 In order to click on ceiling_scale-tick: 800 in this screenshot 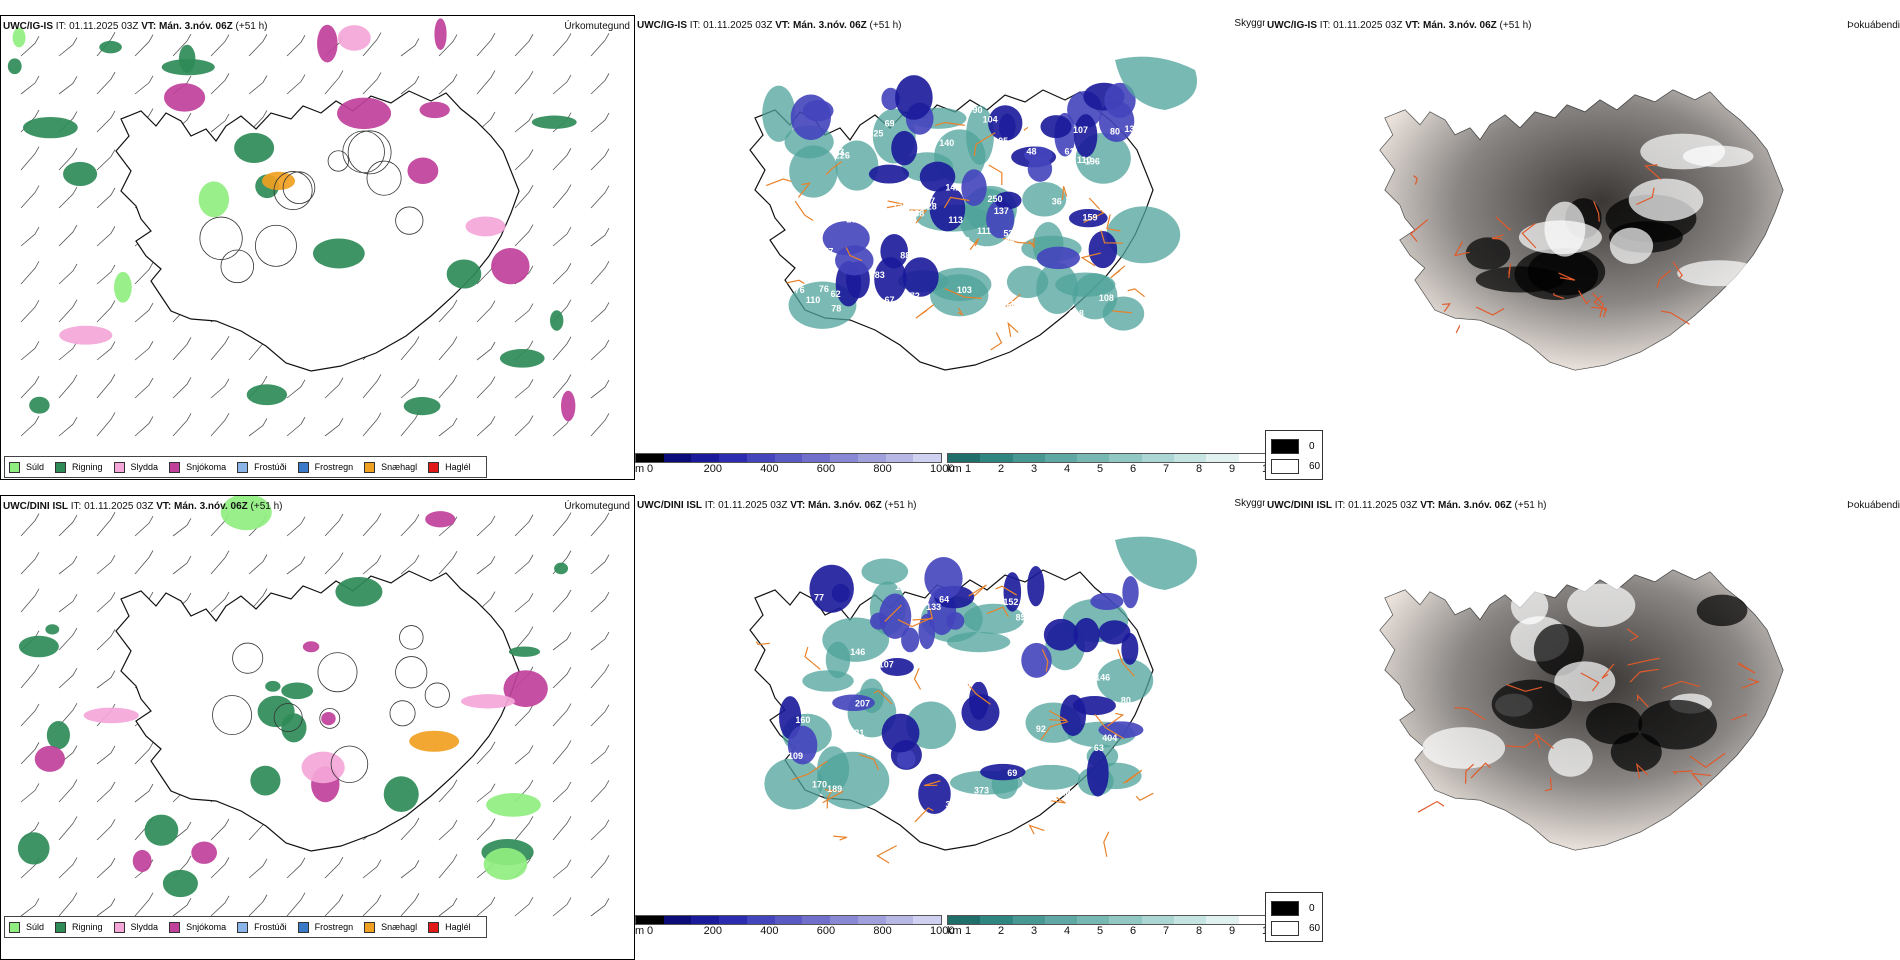, I will do `click(882, 469)`.